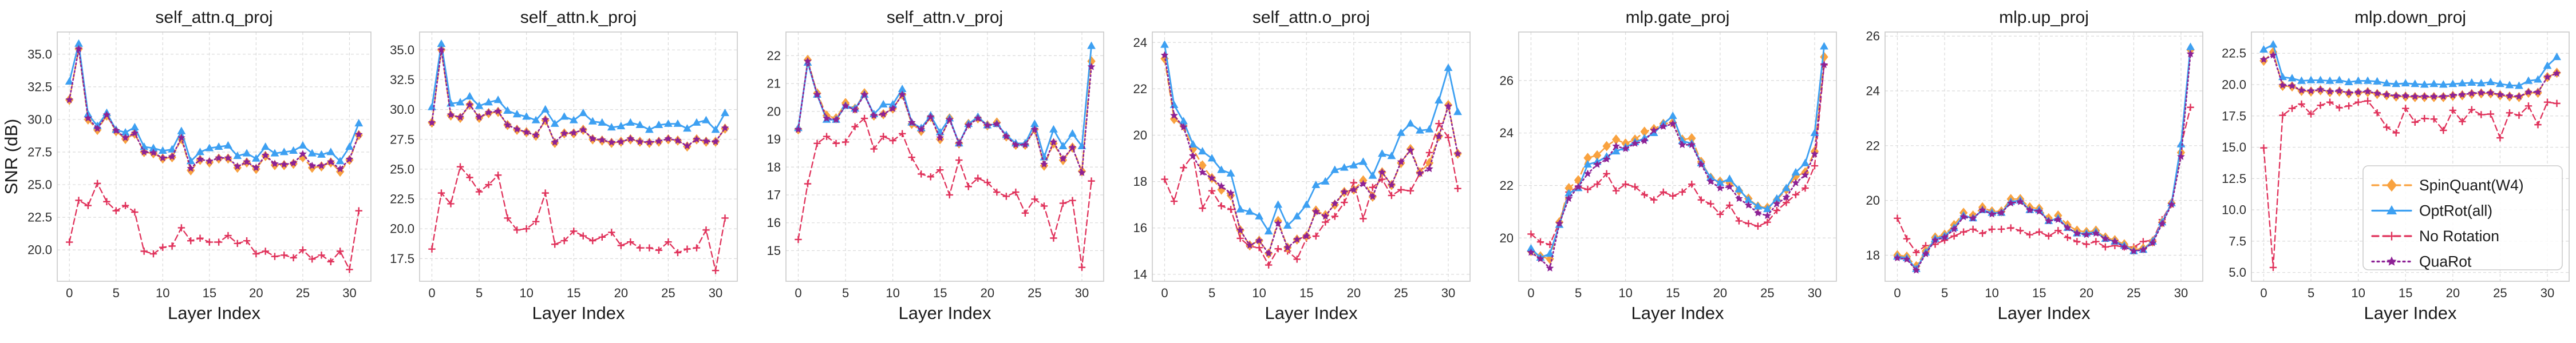 The height and width of the screenshot is (343, 2576). Describe the element at coordinates (1140, 135) in the screenshot. I see `y-tick-label: 20` at that location.